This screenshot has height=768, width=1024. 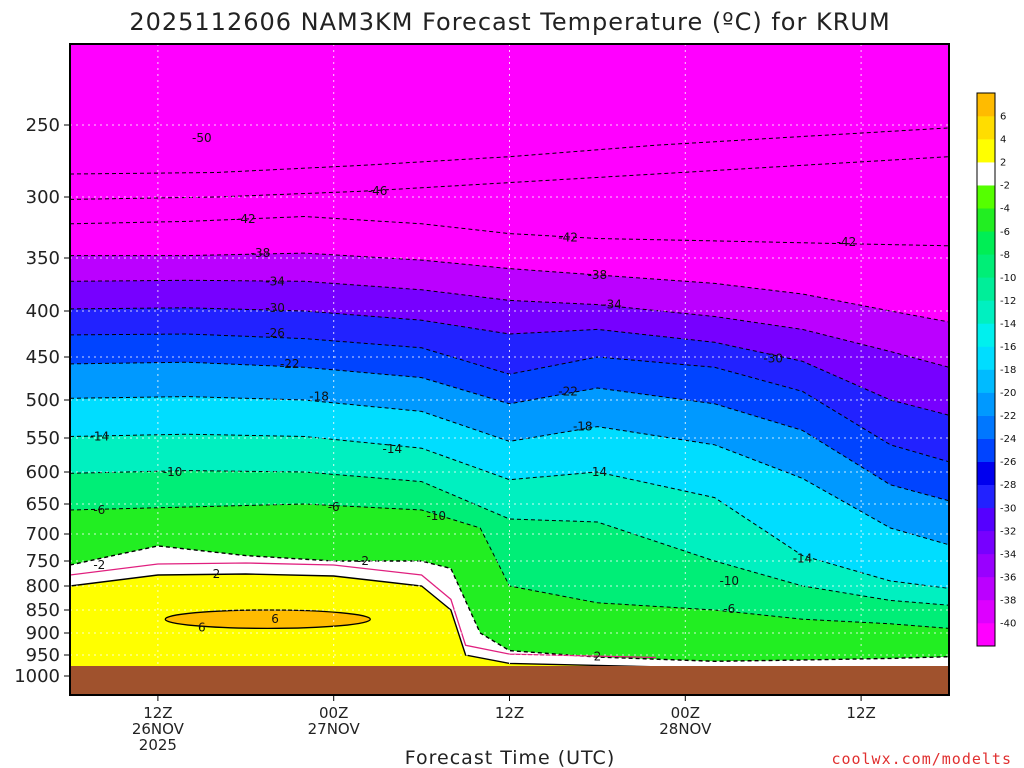 I want to click on y-tick-label: 850, so click(x=43, y=610).